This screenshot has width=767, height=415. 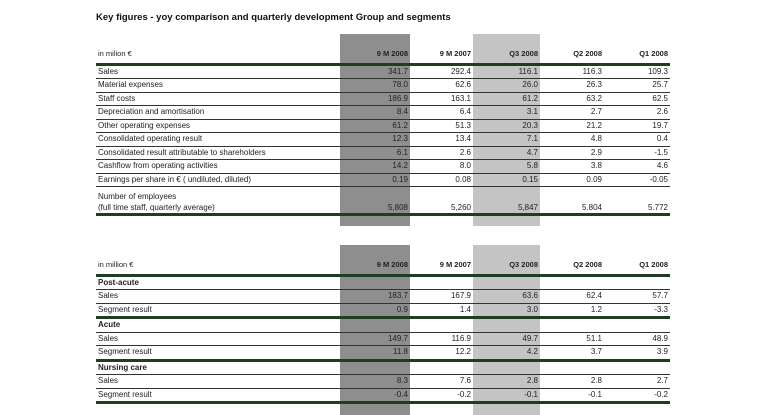 What do you see at coordinates (661, 152) in the screenshot?
I see `value-cell: -1.5` at bounding box center [661, 152].